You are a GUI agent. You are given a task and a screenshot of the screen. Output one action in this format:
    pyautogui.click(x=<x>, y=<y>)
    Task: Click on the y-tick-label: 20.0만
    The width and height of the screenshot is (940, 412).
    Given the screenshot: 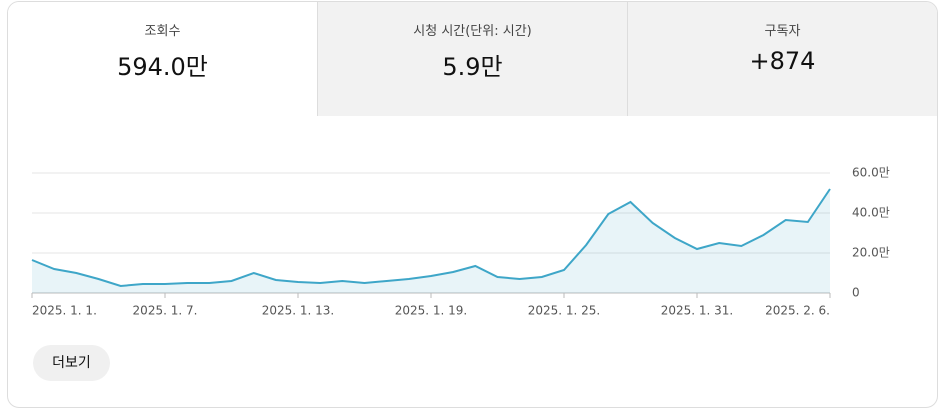 What is the action you would take?
    pyautogui.click(x=871, y=253)
    